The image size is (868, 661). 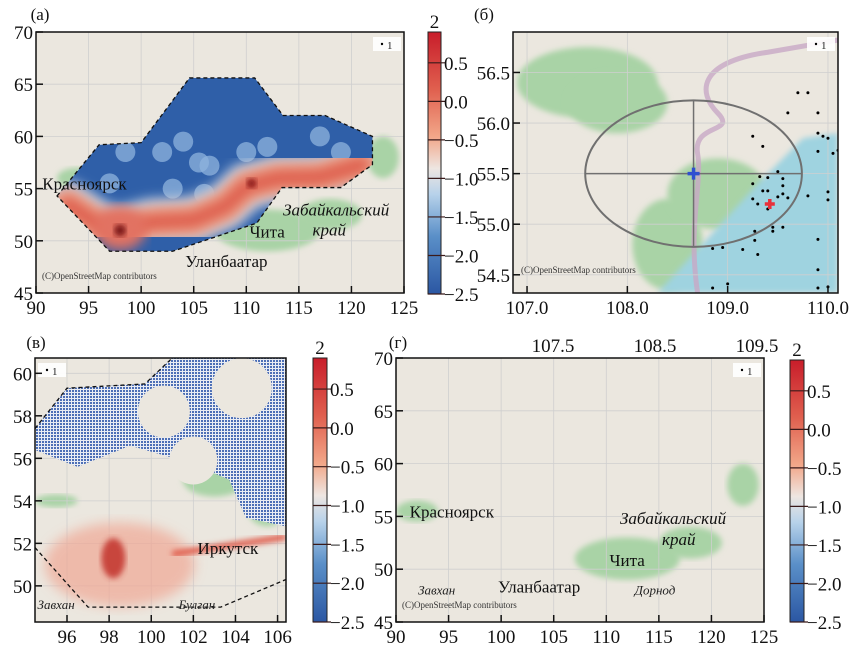 I want to click on colorbar-tick-label: −1.0, so click(x=347, y=507).